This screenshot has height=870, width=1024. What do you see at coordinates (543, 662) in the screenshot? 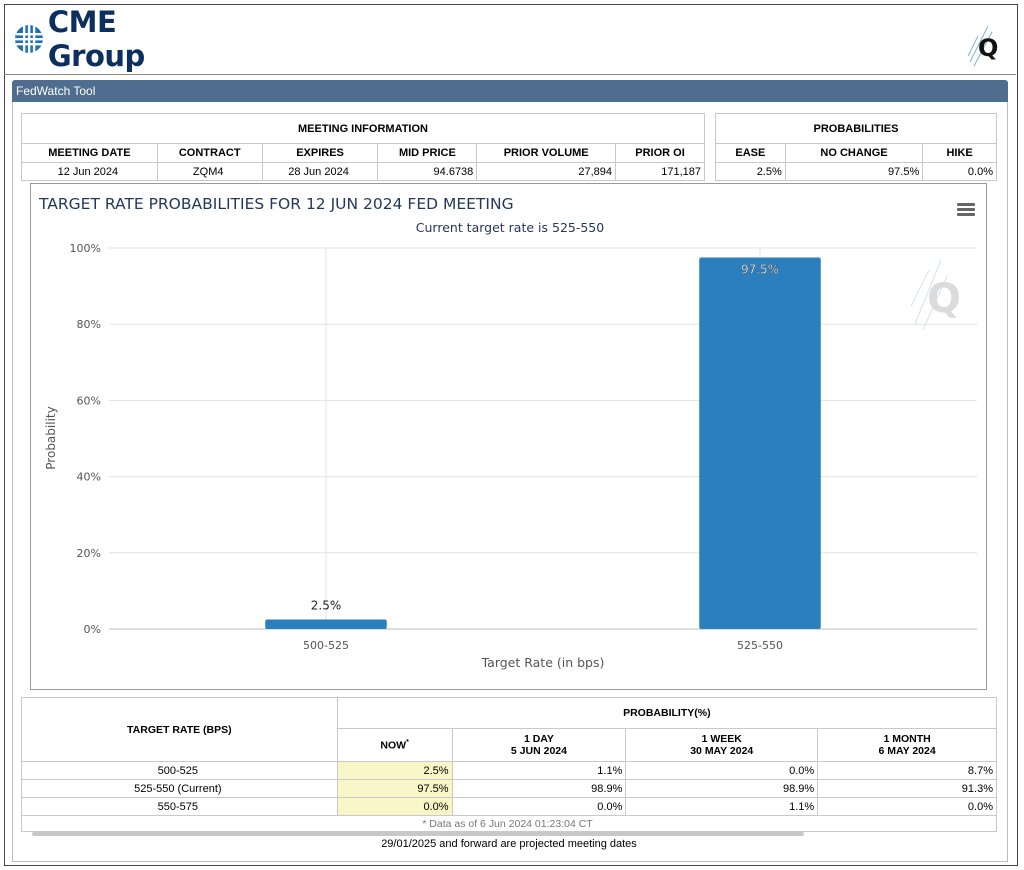
I see `x-axis-label: Target Rate (in bps)` at bounding box center [543, 662].